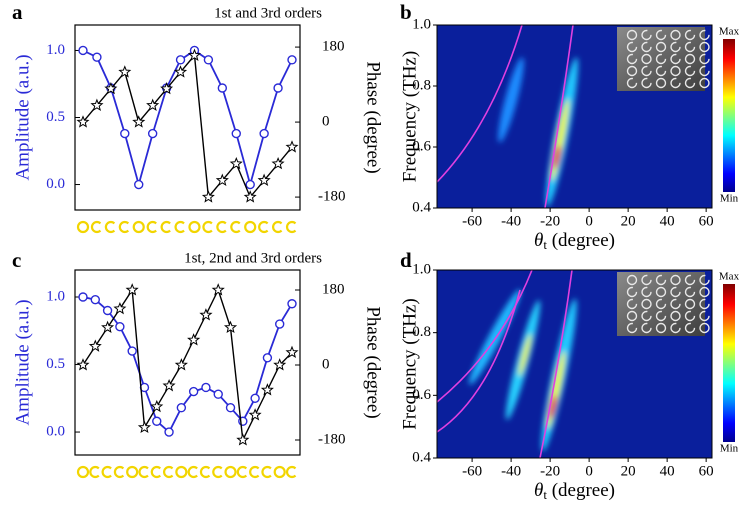 The image size is (744, 510). Describe the element at coordinates (332, 439) in the screenshot. I see `y2-tick-label: -180` at that location.